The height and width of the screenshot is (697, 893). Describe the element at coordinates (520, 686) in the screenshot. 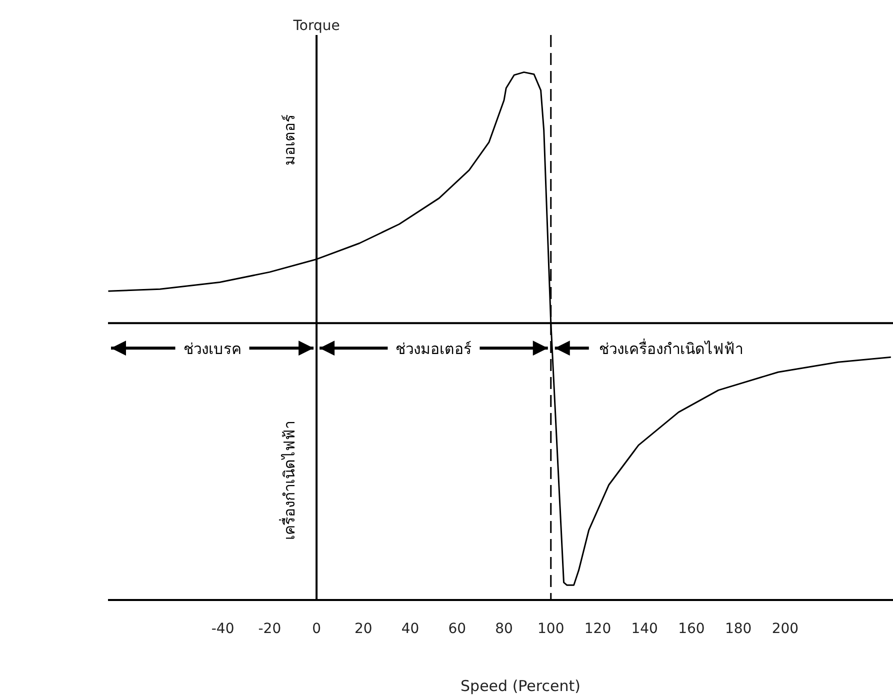

I see `xlabel: Speed (Percent)` at that location.